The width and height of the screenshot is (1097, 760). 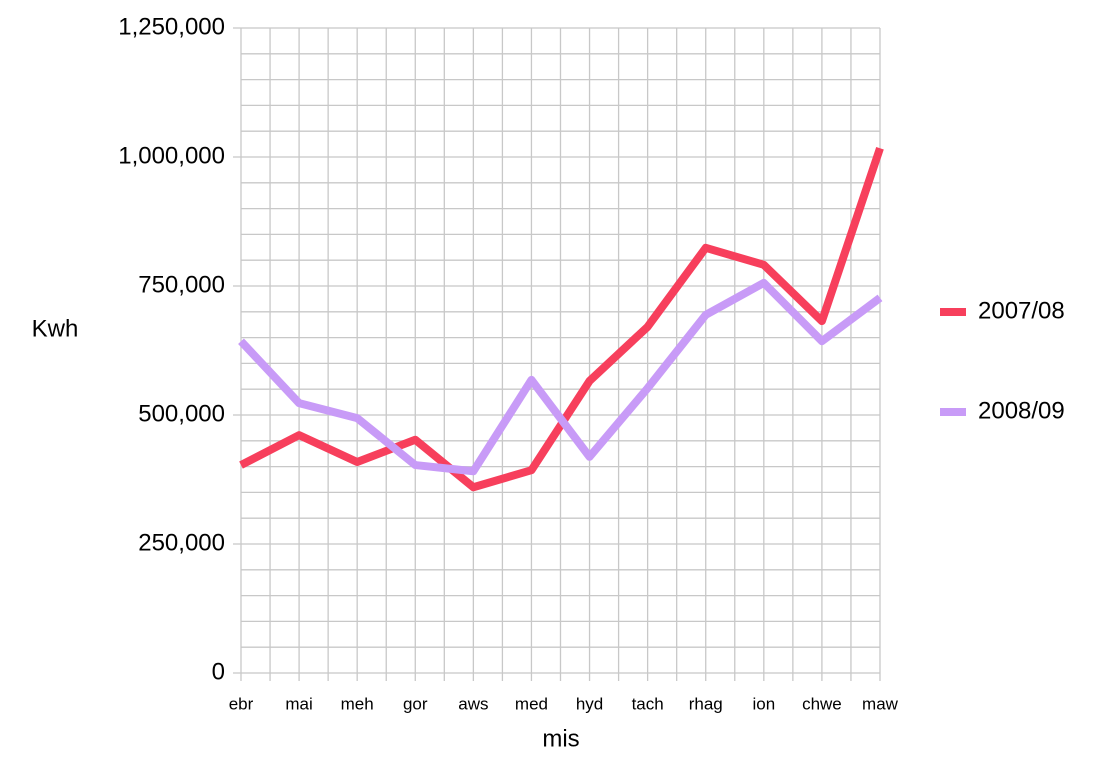 What do you see at coordinates (181, 413) in the screenshot?
I see `y-tick-label: 500,000` at bounding box center [181, 413].